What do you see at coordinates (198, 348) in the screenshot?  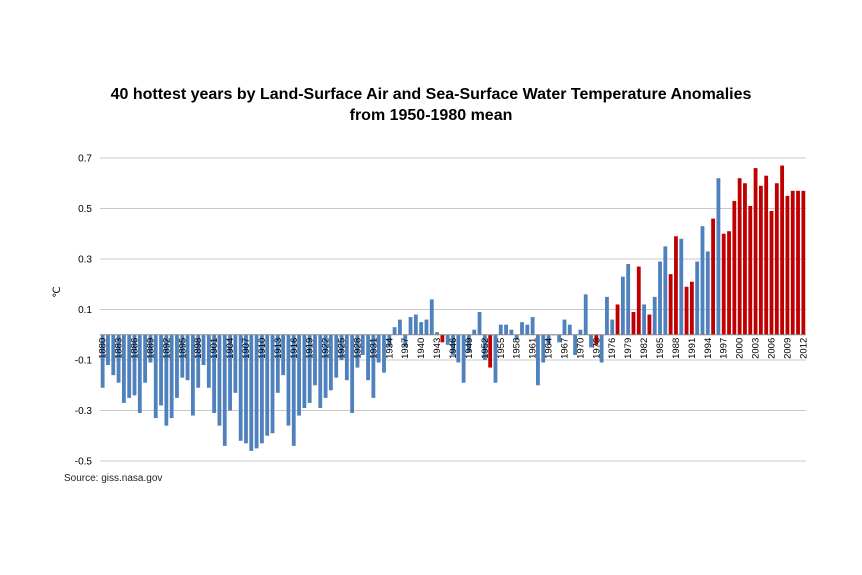 I see `x-tick-label: 1898` at bounding box center [198, 348].